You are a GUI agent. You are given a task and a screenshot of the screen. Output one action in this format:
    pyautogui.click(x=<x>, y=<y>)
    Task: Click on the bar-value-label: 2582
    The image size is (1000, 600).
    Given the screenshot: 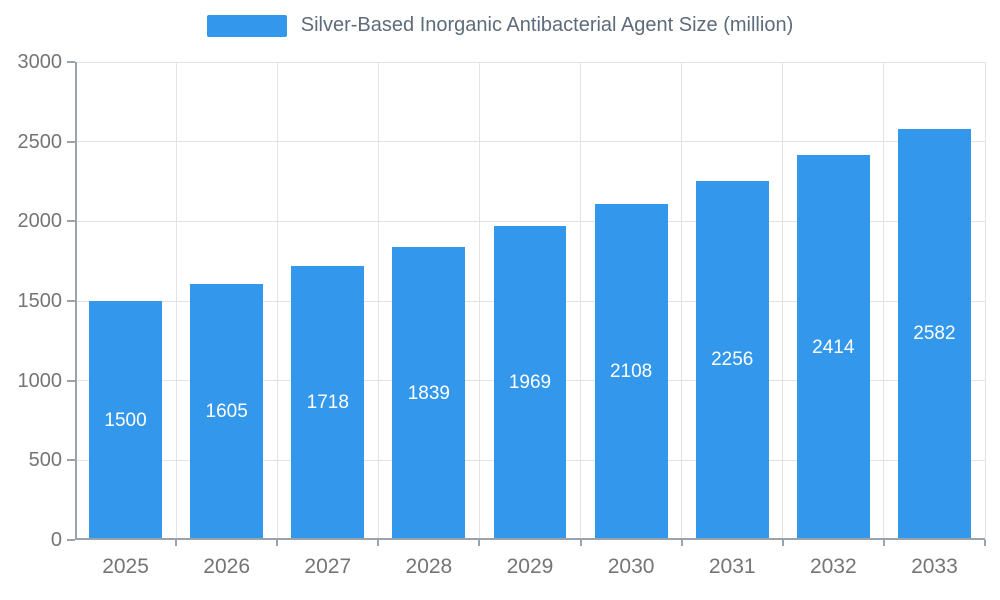 What is the action you would take?
    pyautogui.click(x=934, y=334)
    